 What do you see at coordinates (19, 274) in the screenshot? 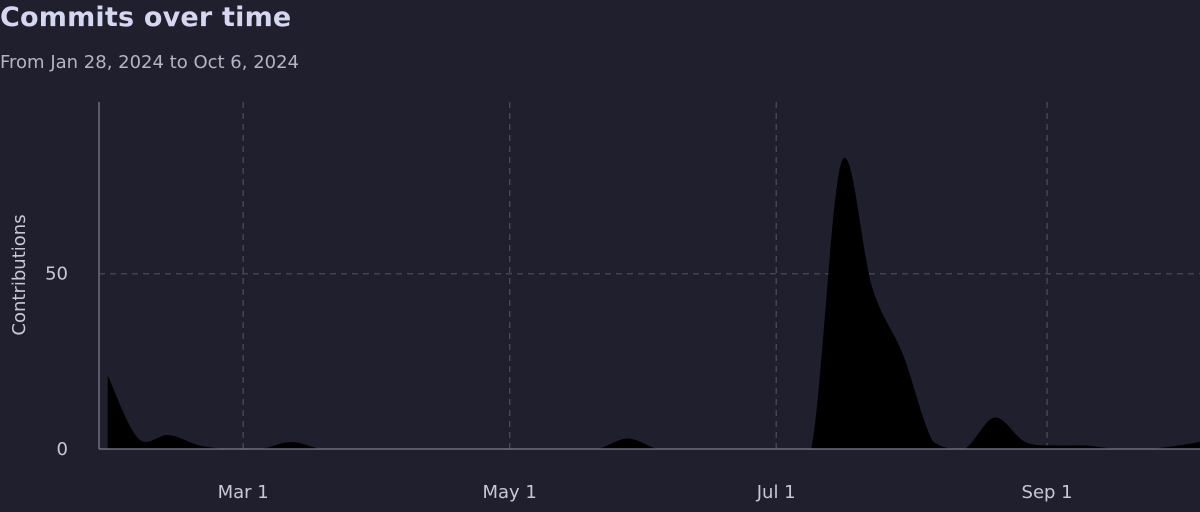
I see `y-axis-title: Contributions` at bounding box center [19, 274].